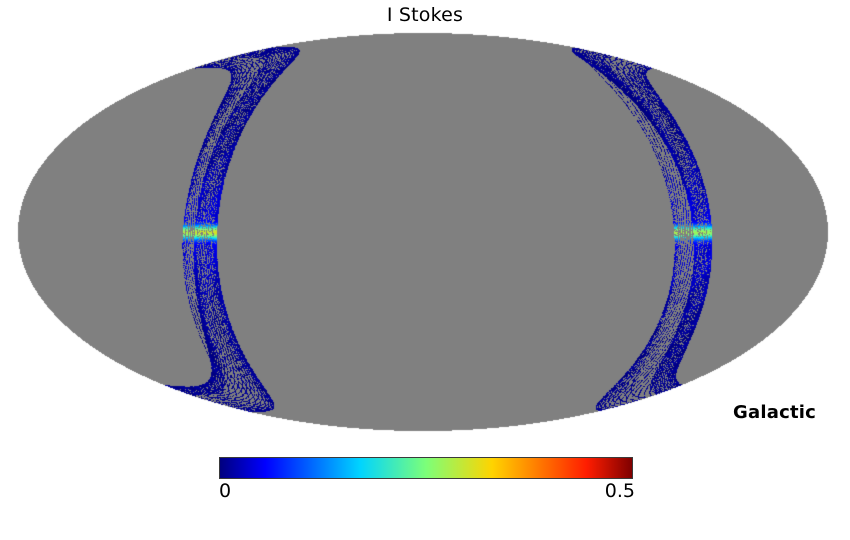 The image size is (850, 540). Describe the element at coordinates (425, 15) in the screenshot. I see `page-title: I Stokes` at that location.